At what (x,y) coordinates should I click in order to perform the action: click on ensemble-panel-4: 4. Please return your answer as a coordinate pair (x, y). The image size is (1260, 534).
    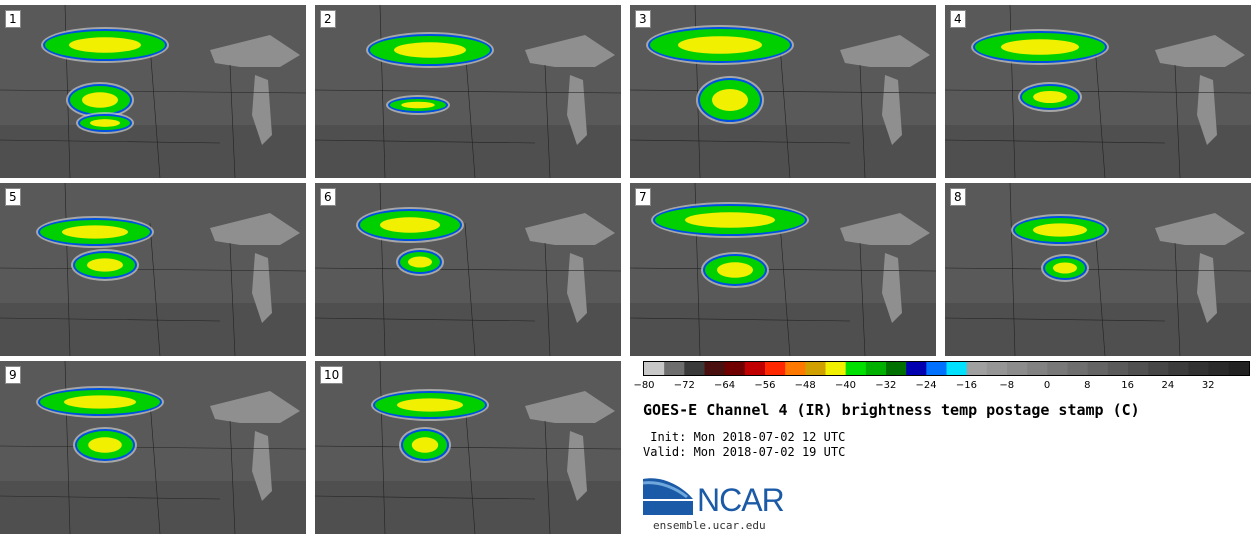
    Looking at the image, I should click on (1098, 91).